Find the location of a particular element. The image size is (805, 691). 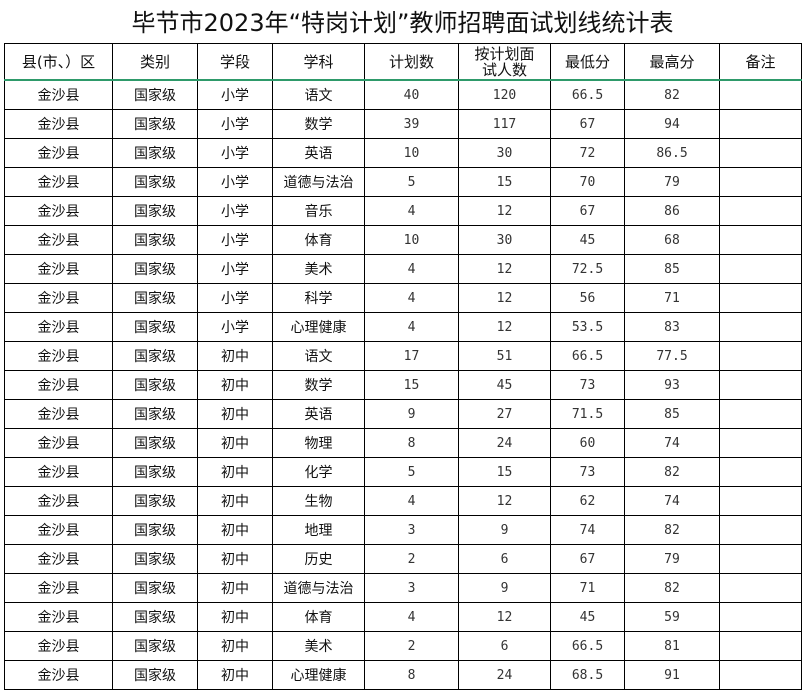

cell-max-score: 79 is located at coordinates (672, 559).